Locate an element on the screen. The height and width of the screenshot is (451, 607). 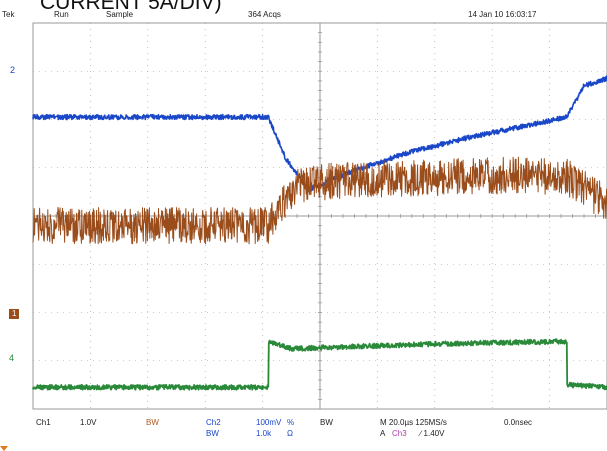
acquisition-mode: Sample is located at coordinates (120, 14).